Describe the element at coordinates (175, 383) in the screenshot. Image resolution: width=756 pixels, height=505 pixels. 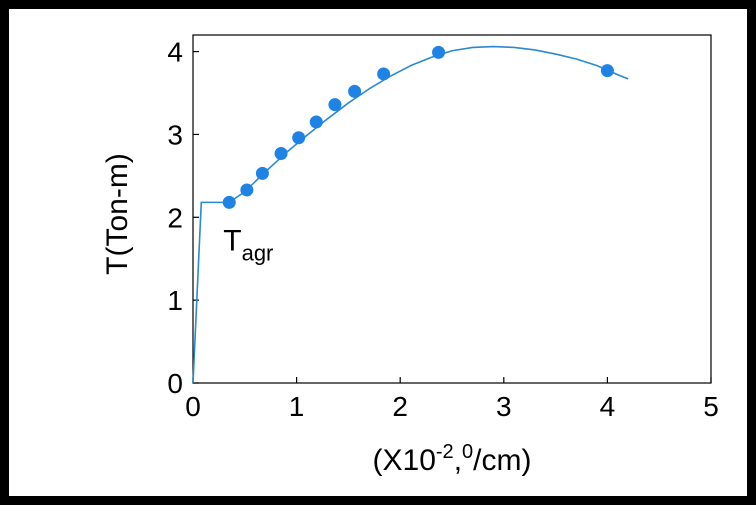
I see `y-tick-label: 0` at that location.